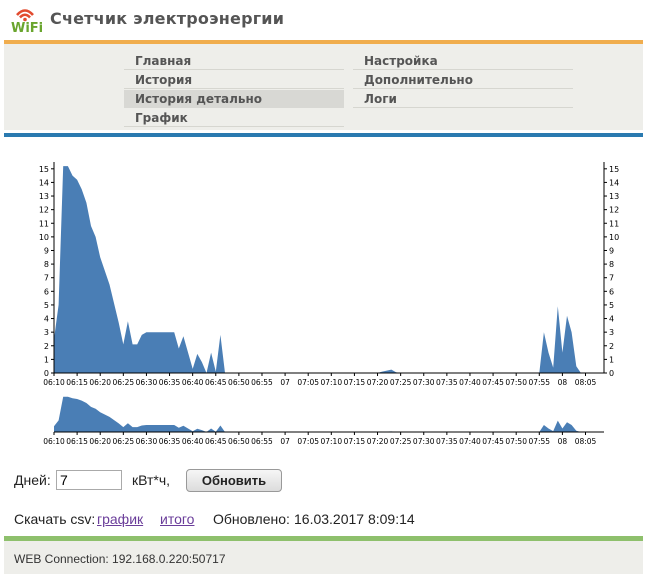 This screenshot has height=578, width=646. What do you see at coordinates (54, 382) in the screenshot?
I see `x-tick-label: 06:10` at bounding box center [54, 382].